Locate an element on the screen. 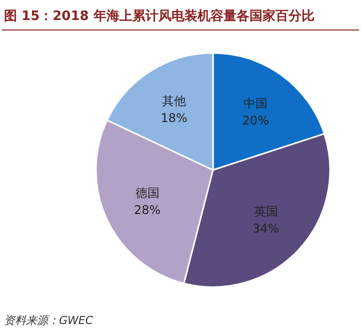 The image size is (361, 332). title: 图 15：2018 年海上累计风电装机容量各国家百分比 is located at coordinates (159, 16).